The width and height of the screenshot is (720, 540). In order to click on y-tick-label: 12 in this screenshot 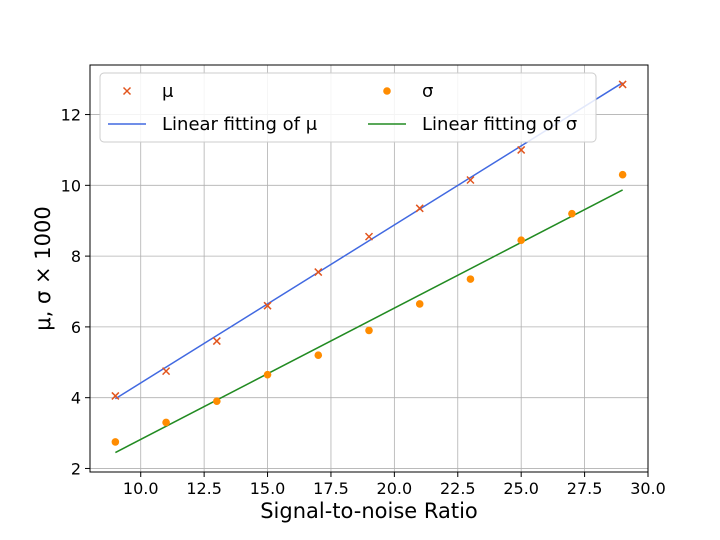, I will do `click(71, 115)`.